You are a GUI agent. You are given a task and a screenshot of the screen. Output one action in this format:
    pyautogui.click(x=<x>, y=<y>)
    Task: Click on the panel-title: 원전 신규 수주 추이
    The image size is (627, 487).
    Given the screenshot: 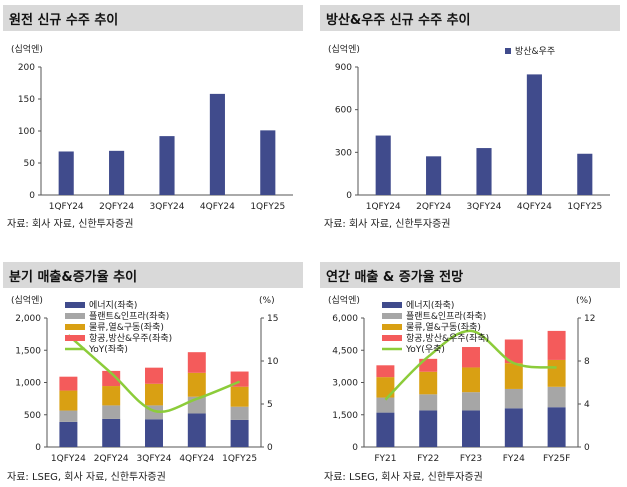 What is the action you would take?
    pyautogui.click(x=64, y=20)
    